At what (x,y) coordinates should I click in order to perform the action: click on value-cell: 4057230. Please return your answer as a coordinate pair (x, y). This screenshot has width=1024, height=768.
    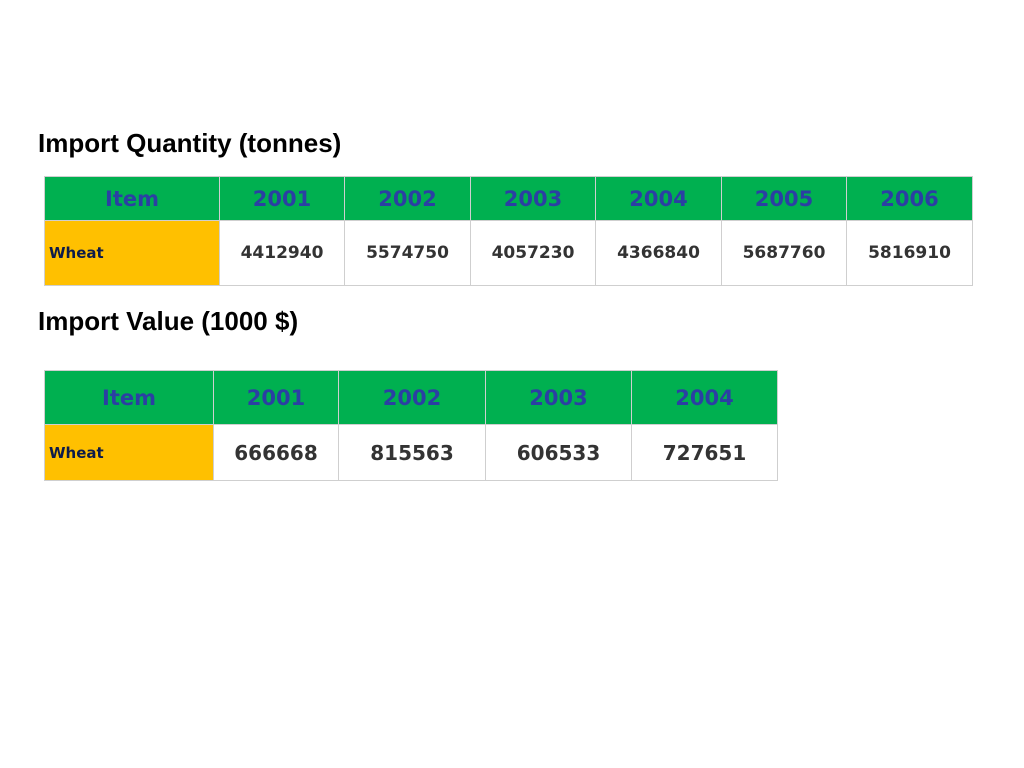
    Looking at the image, I should click on (533, 253).